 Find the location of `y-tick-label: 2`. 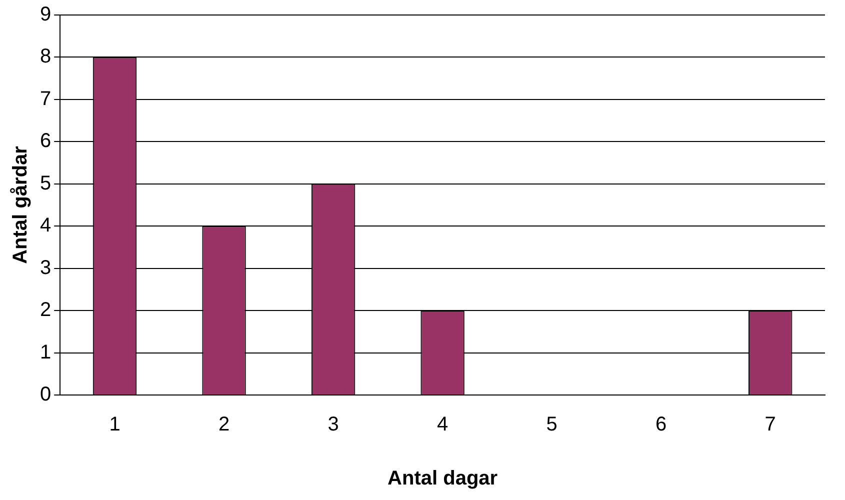

y-tick-label: 2 is located at coordinates (46, 310).